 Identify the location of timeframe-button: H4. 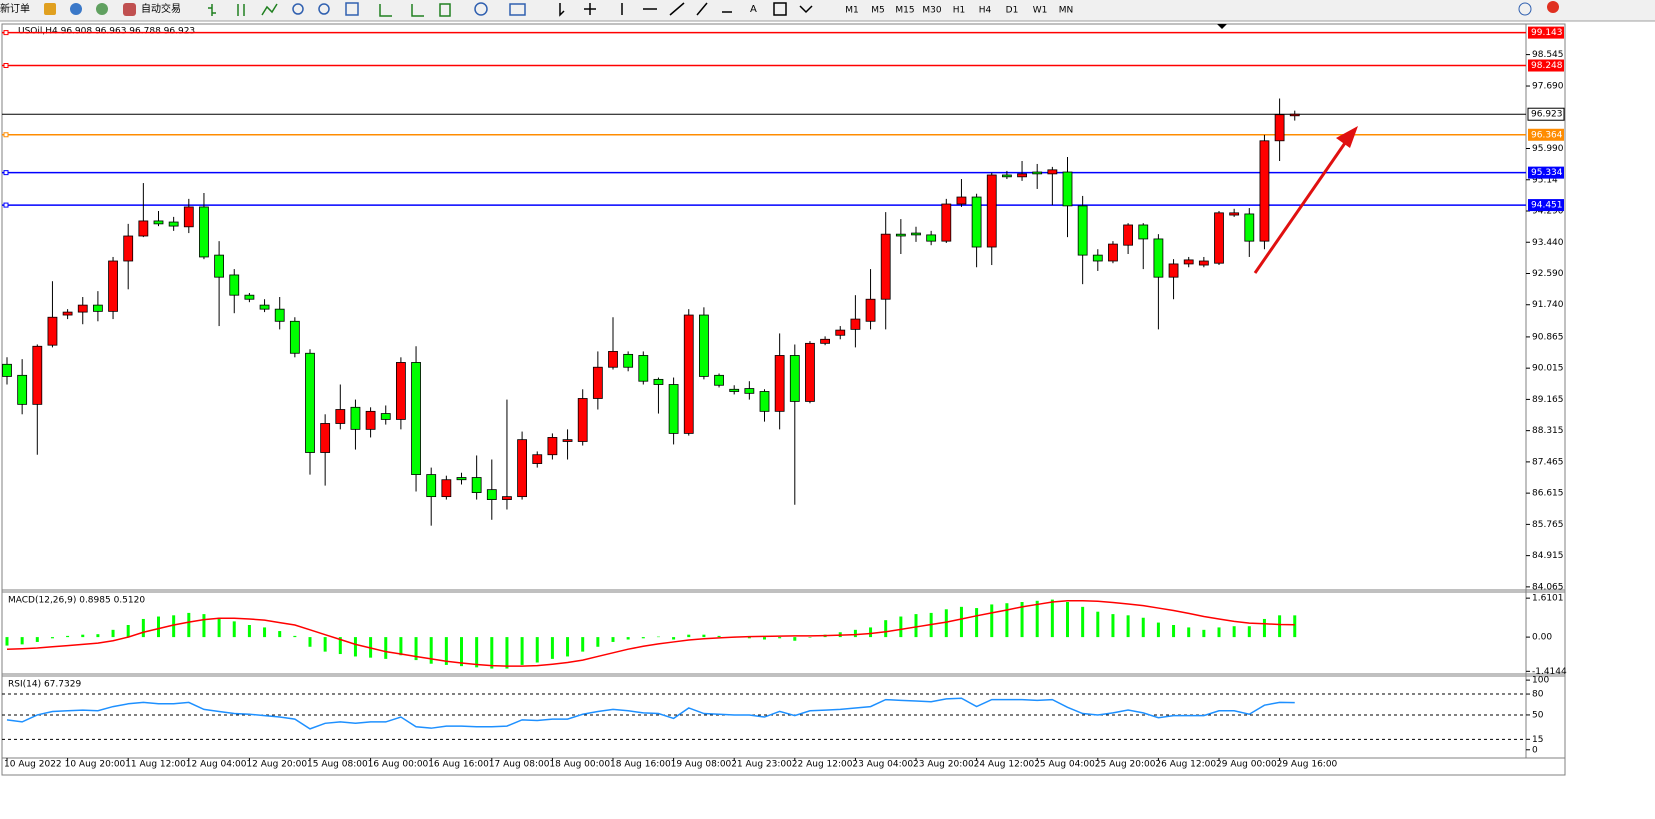
(985, 11).